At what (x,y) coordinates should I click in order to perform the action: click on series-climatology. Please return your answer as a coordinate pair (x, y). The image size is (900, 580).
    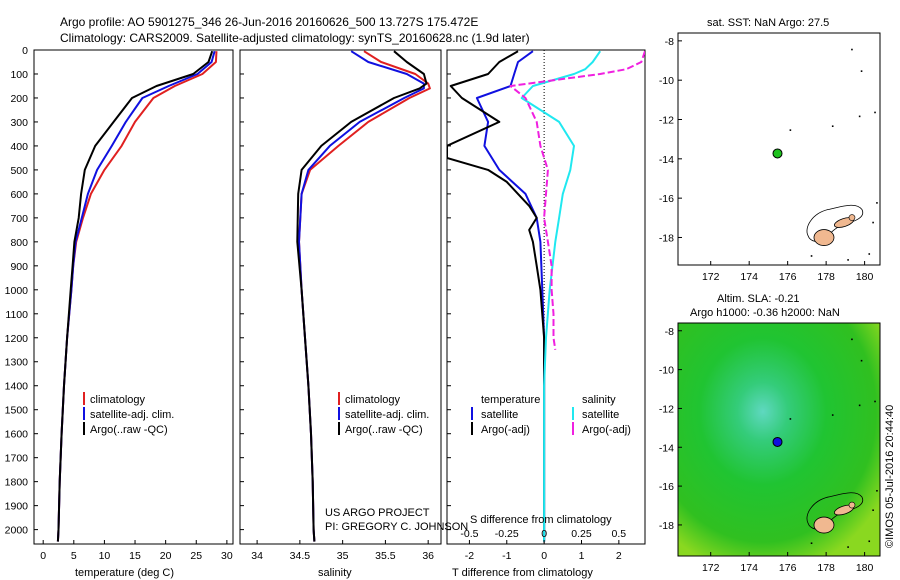
    Looking at the image, I should click on (364, 296).